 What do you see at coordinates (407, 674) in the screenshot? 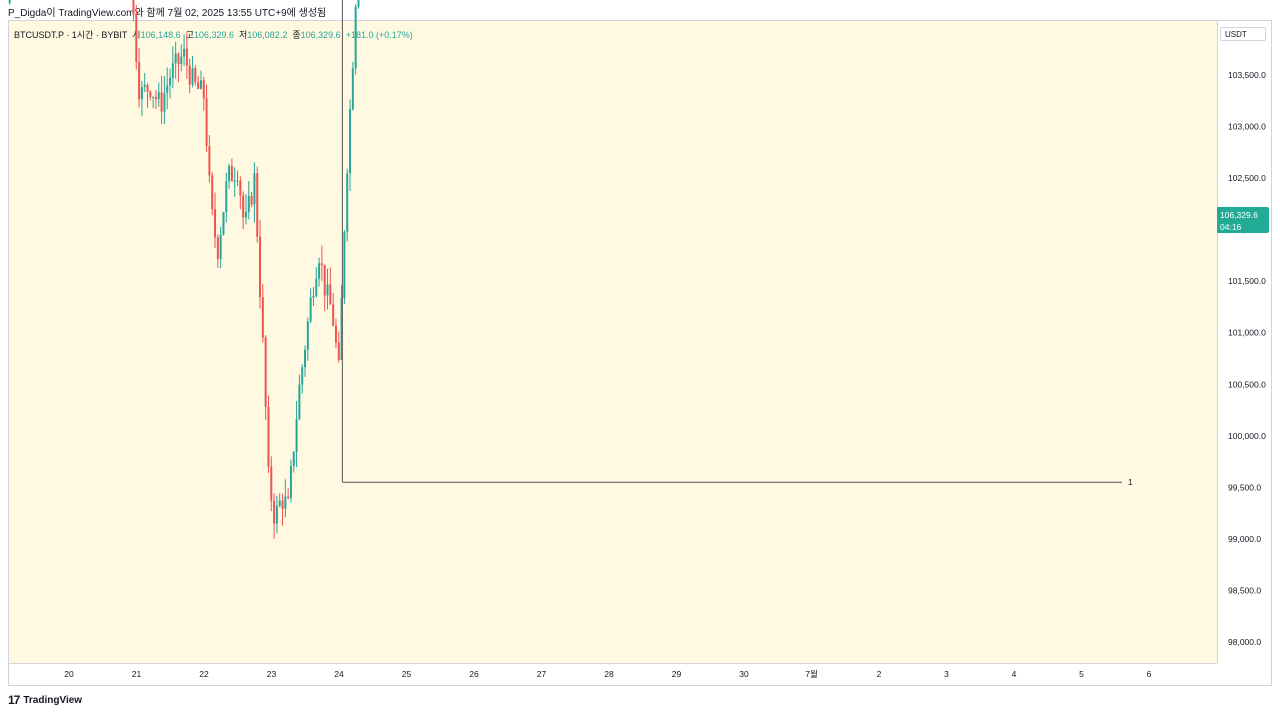
I see `time-tick-label: 25` at bounding box center [407, 674].